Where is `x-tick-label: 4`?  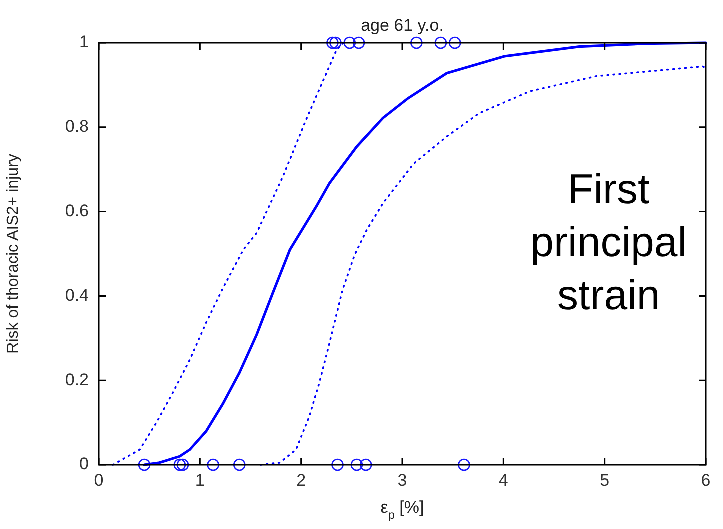
x-tick-label: 4 is located at coordinates (503, 480).